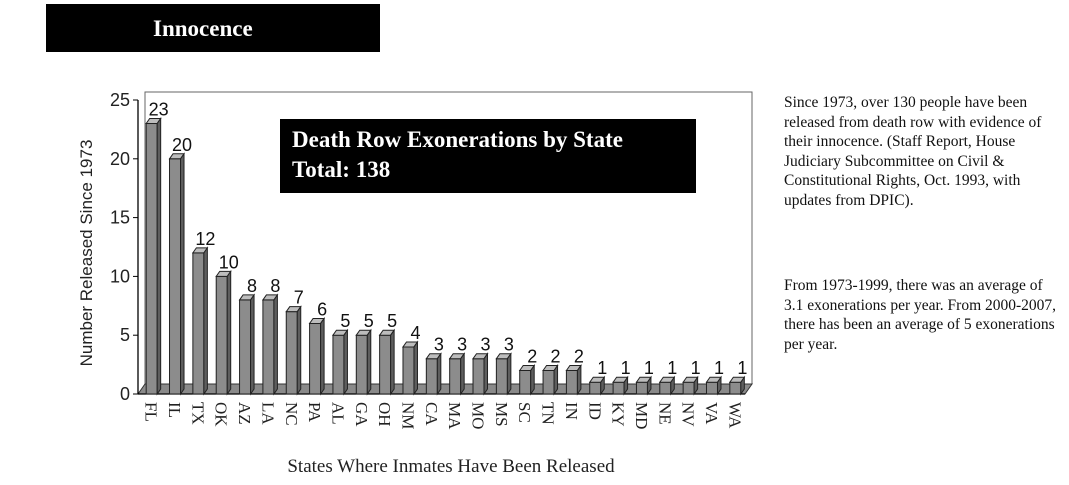  What do you see at coordinates (454, 416) in the screenshot?
I see `category-label: MA` at bounding box center [454, 416].